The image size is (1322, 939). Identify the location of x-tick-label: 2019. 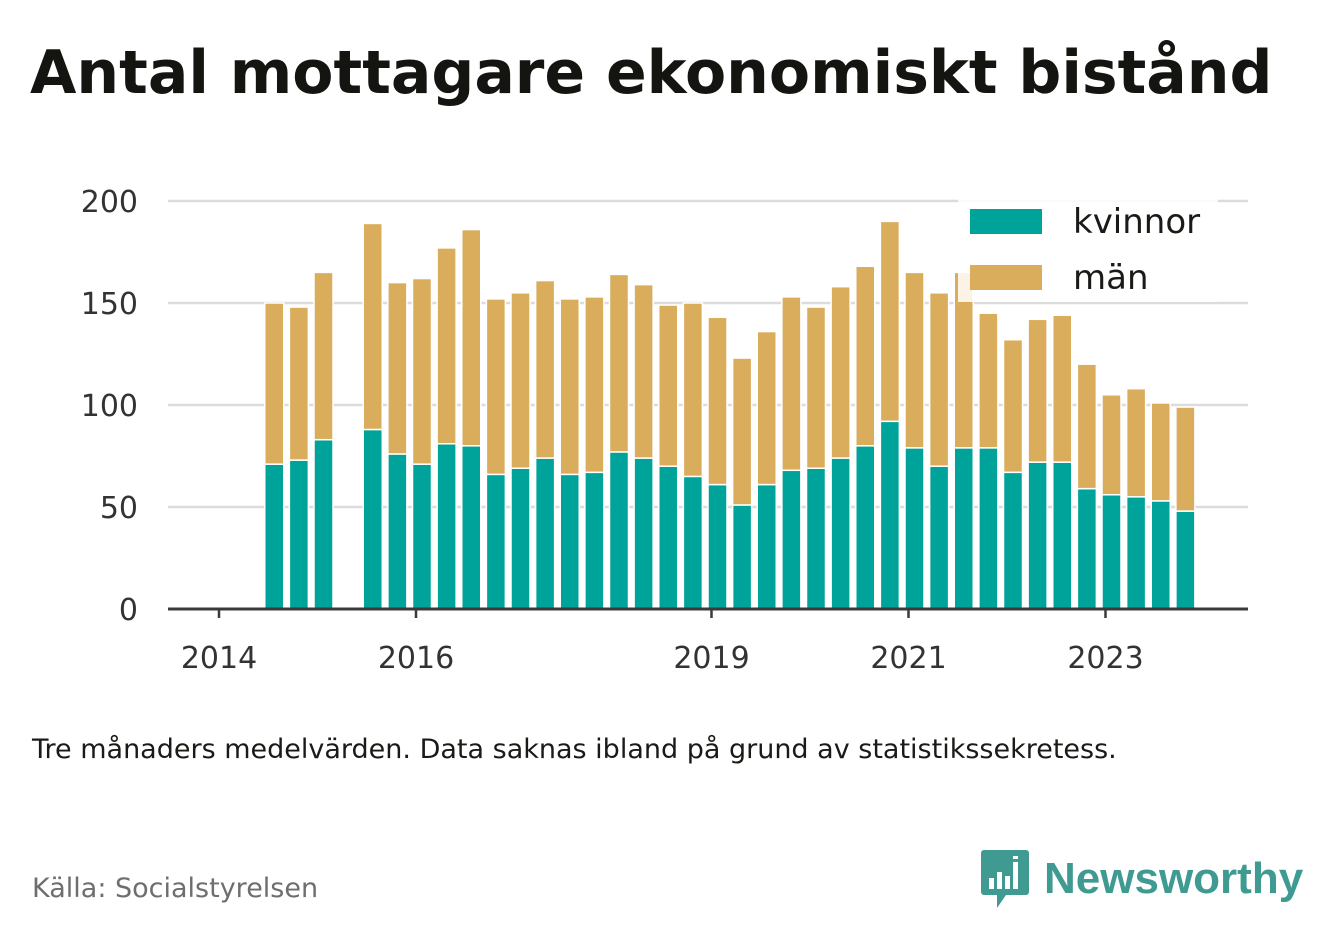
(711, 658).